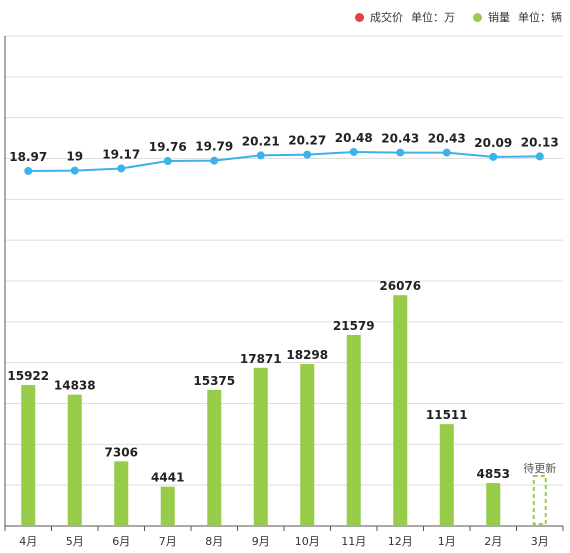 This screenshot has height=553, width=570. Describe the element at coordinates (493, 474) in the screenshot. I see `bar-value-label: 4853` at that location.